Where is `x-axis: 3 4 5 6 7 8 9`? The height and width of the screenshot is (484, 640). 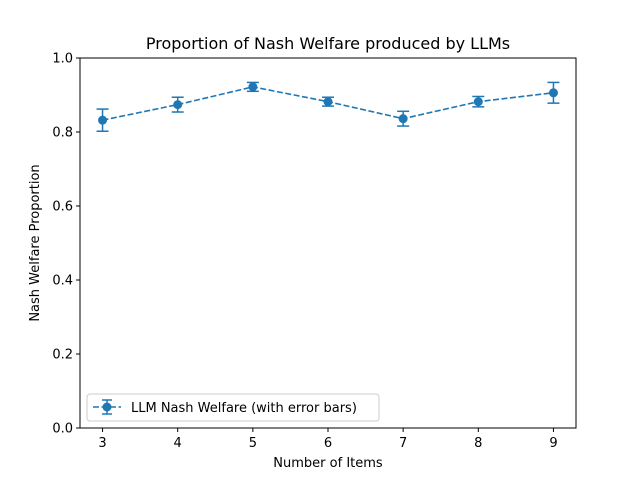 x-axis: 3 4 5 6 7 8 9 is located at coordinates (328, 439).